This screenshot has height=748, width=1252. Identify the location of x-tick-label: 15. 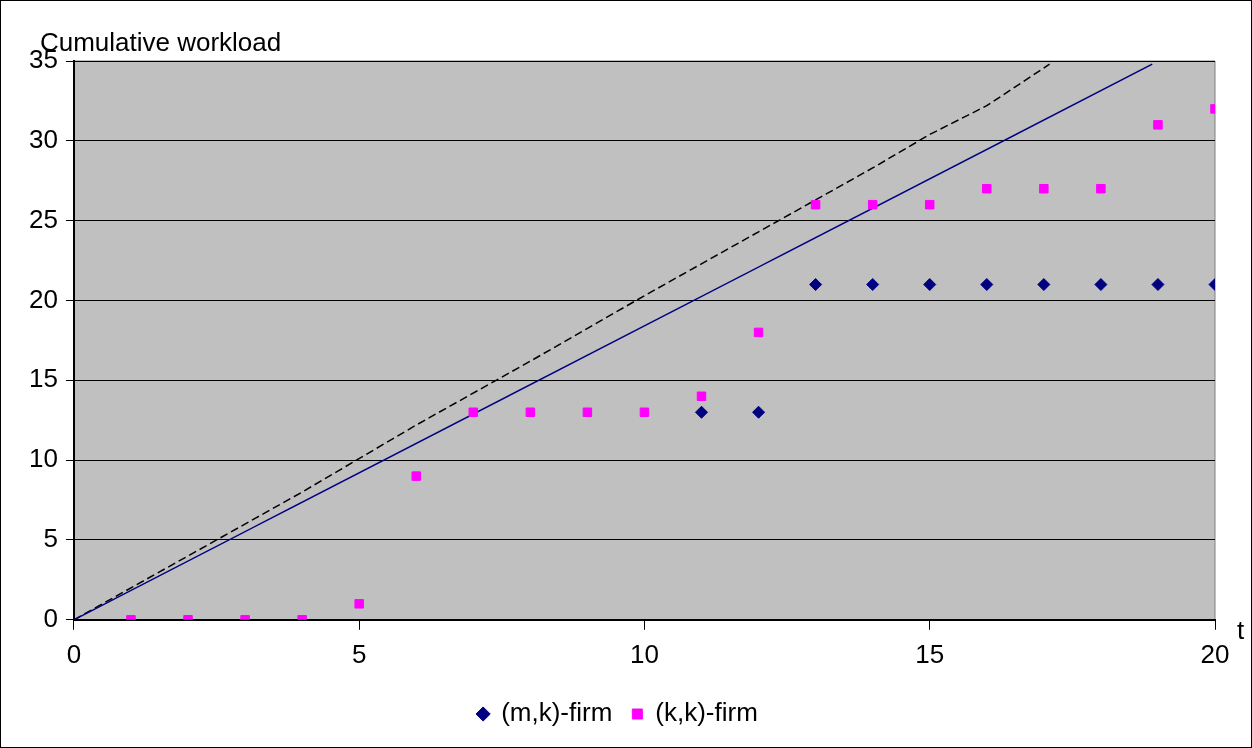
(930, 653).